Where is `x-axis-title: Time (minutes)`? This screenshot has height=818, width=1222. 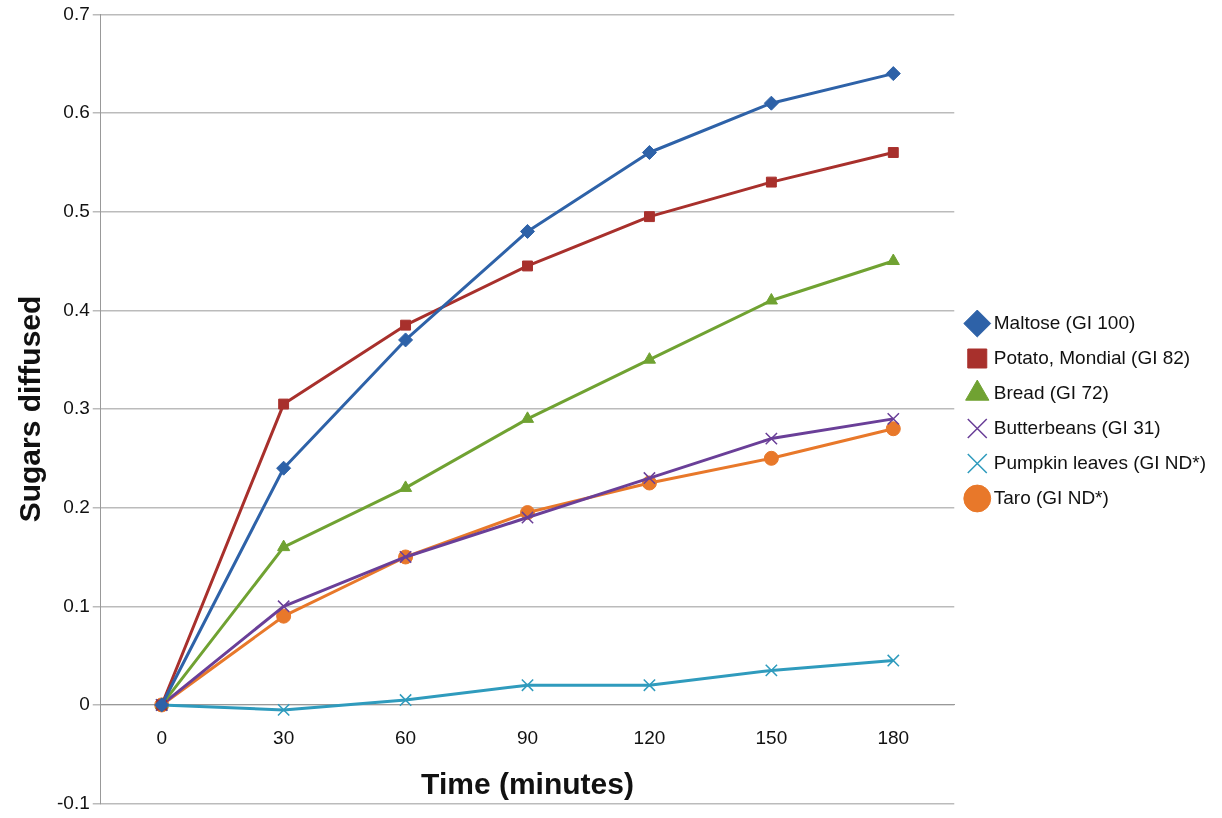
x-axis-title: Time (minutes) is located at coordinates (527, 784).